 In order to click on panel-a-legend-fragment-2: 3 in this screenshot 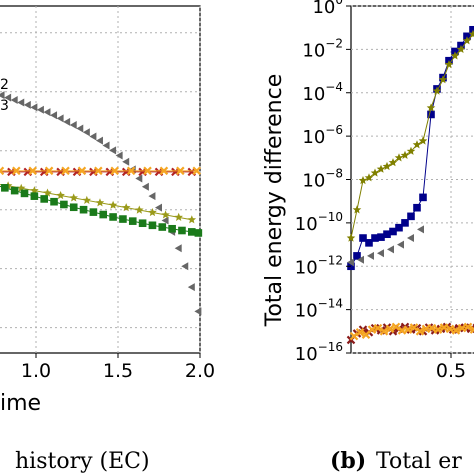, I will do `click(4, 106)`.